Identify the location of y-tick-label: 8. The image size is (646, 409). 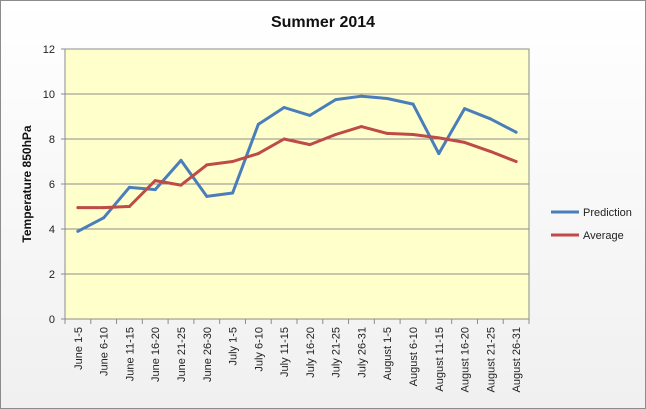
(52, 140).